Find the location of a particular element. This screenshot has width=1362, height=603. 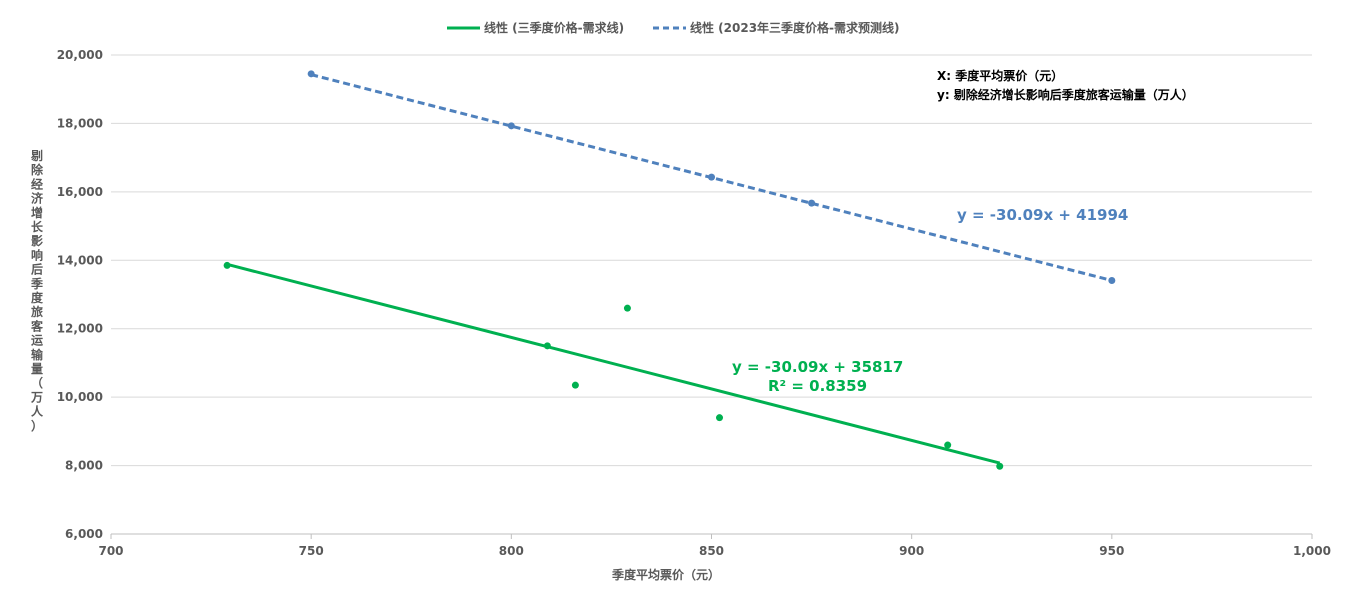

y-axis-title-char: 经 is located at coordinates (37, 183).